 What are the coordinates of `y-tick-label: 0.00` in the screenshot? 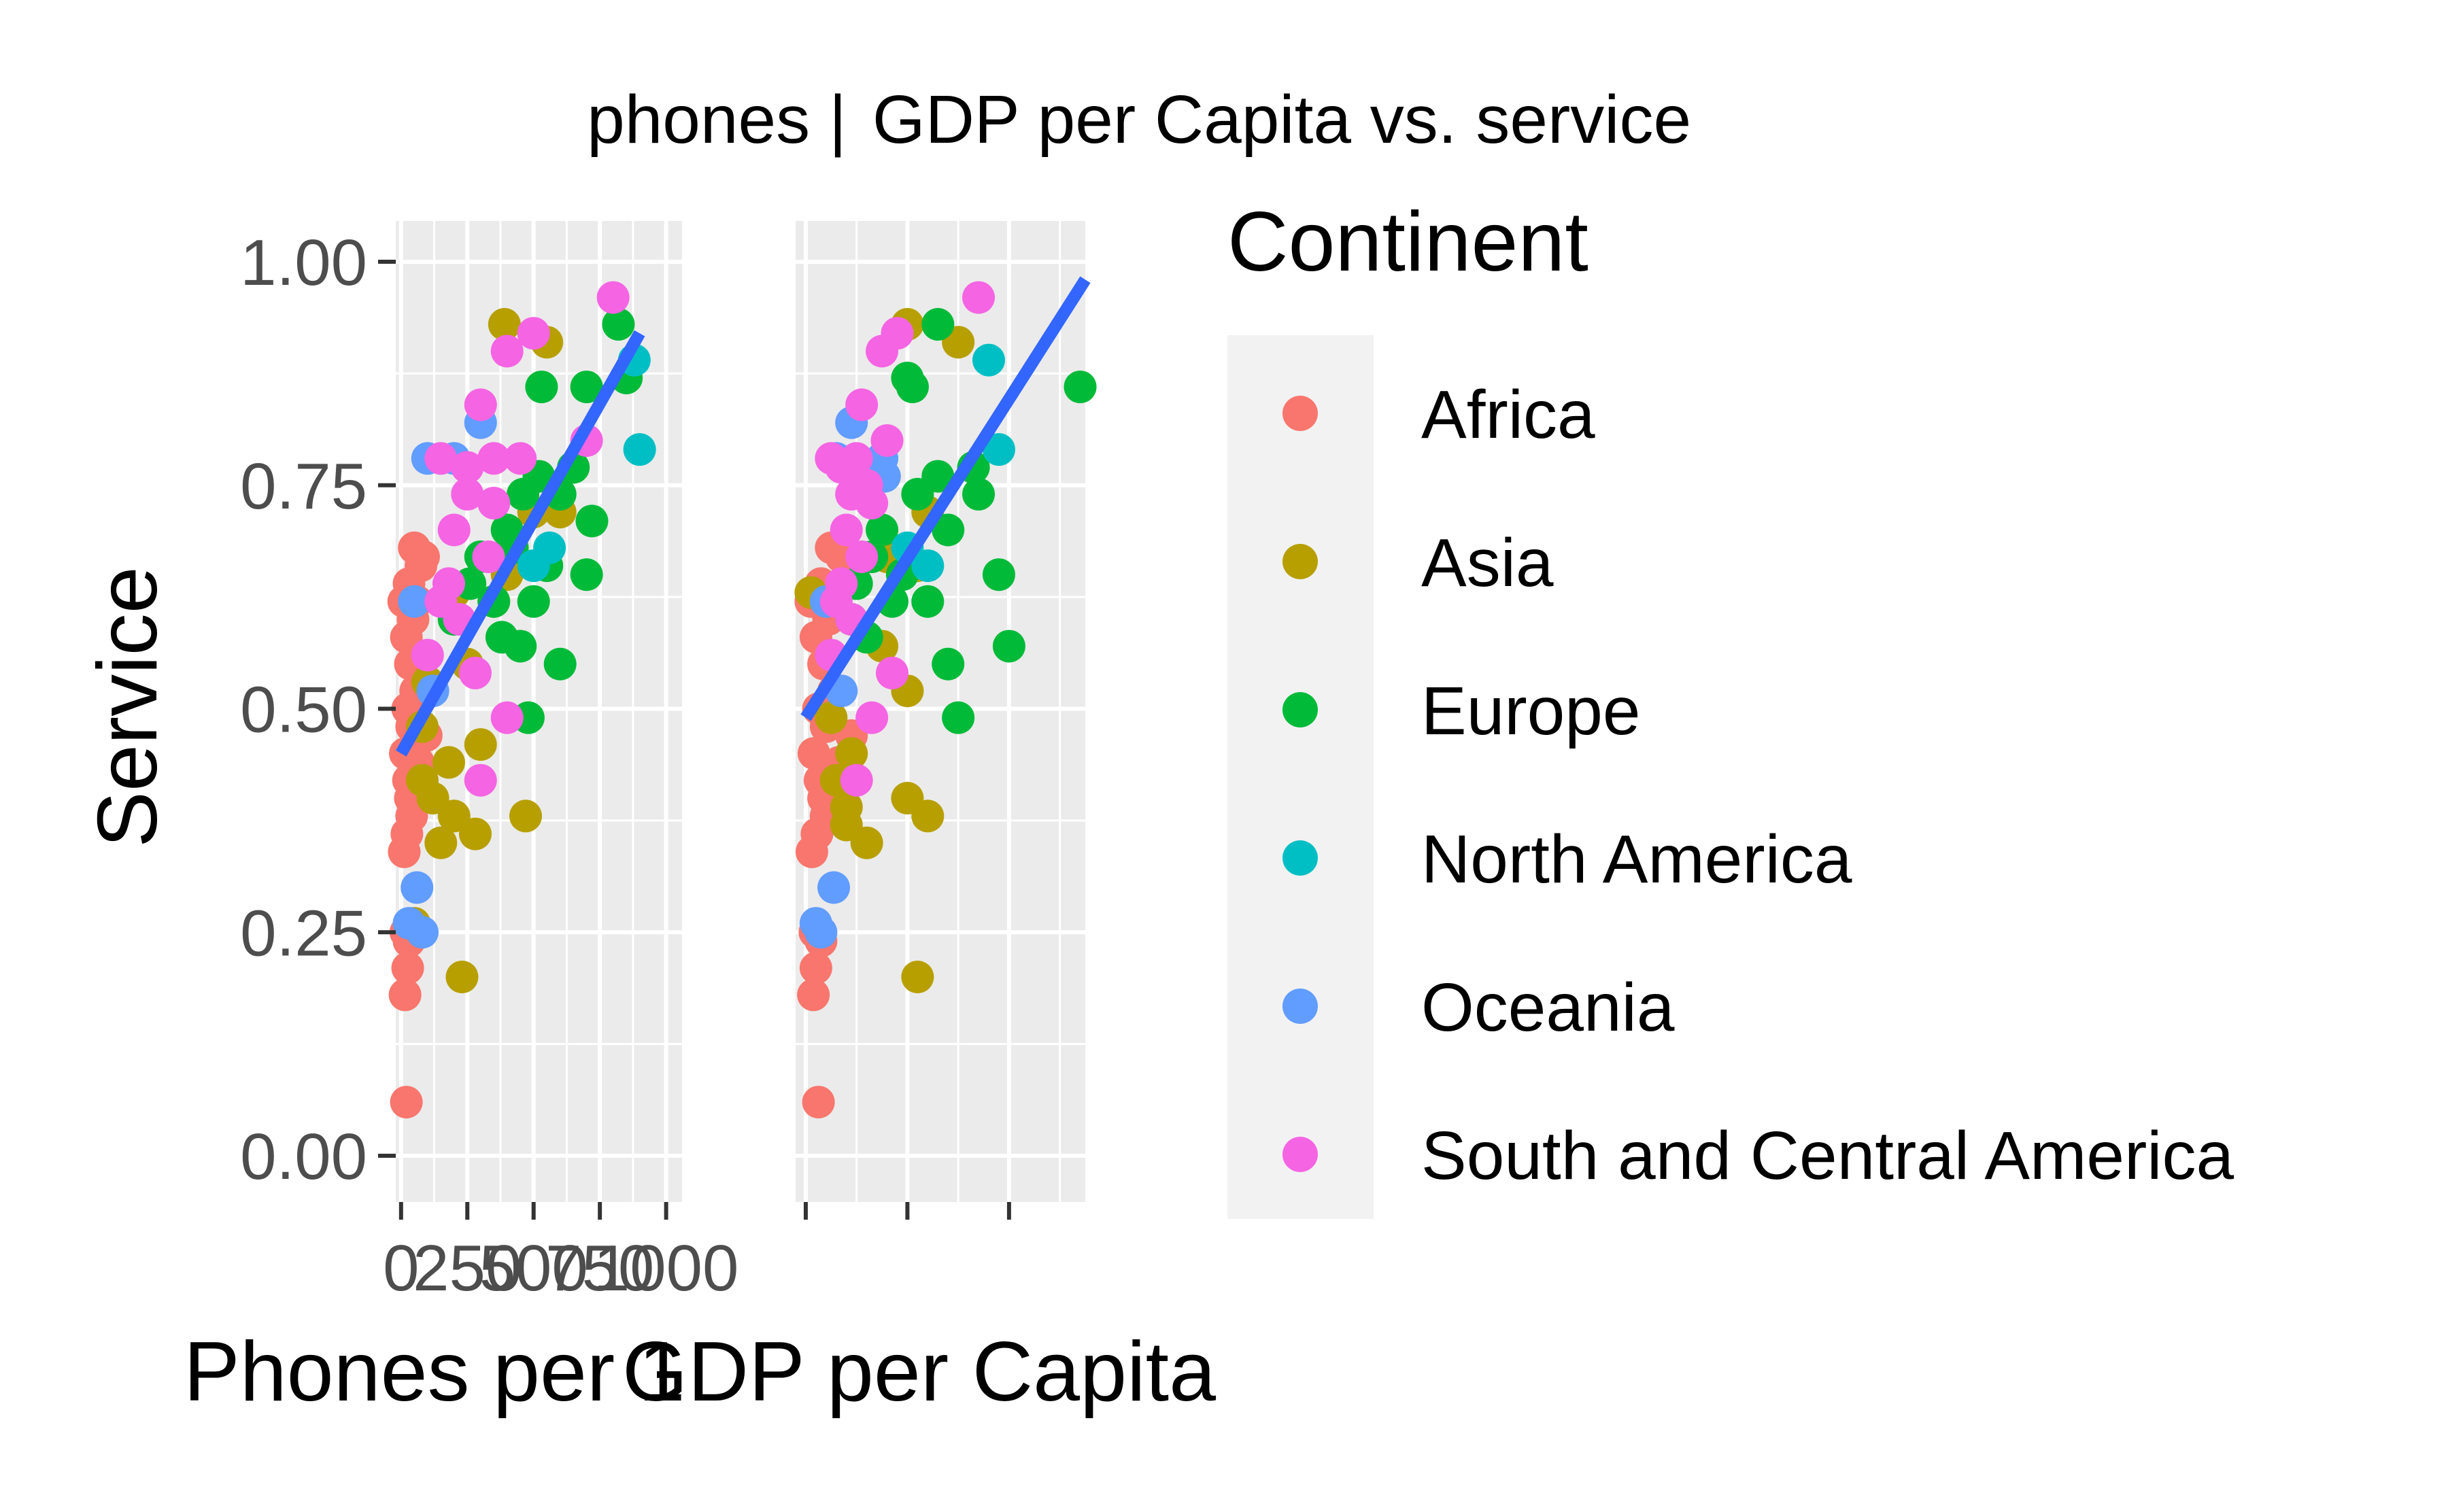 It's located at (304, 1156).